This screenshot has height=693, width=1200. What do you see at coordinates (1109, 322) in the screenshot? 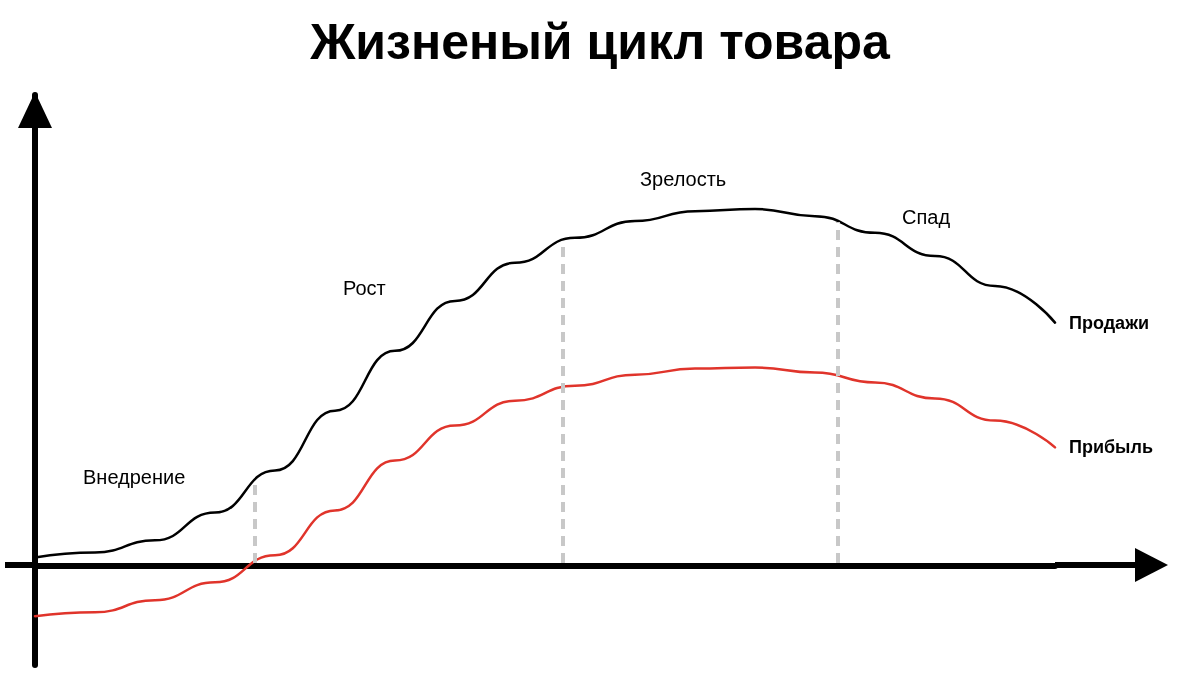
I see `series-label: Продажи` at bounding box center [1109, 322].